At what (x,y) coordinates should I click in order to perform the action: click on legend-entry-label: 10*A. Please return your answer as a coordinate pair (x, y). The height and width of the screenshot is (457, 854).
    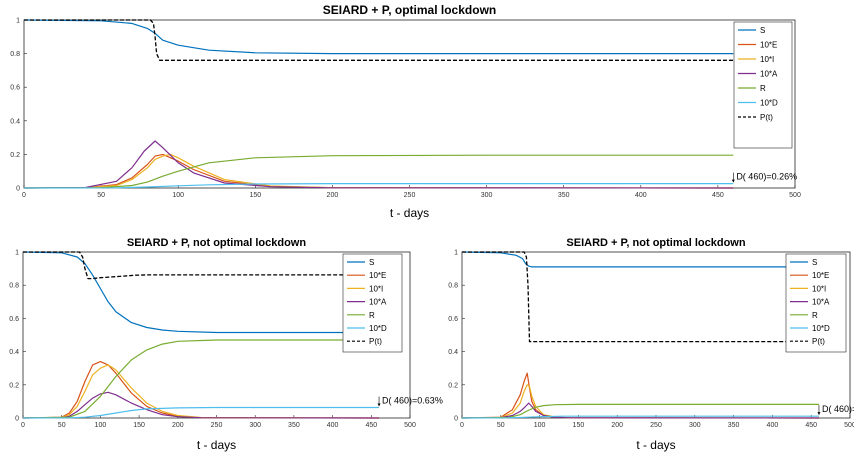
    Looking at the image, I should click on (821, 302).